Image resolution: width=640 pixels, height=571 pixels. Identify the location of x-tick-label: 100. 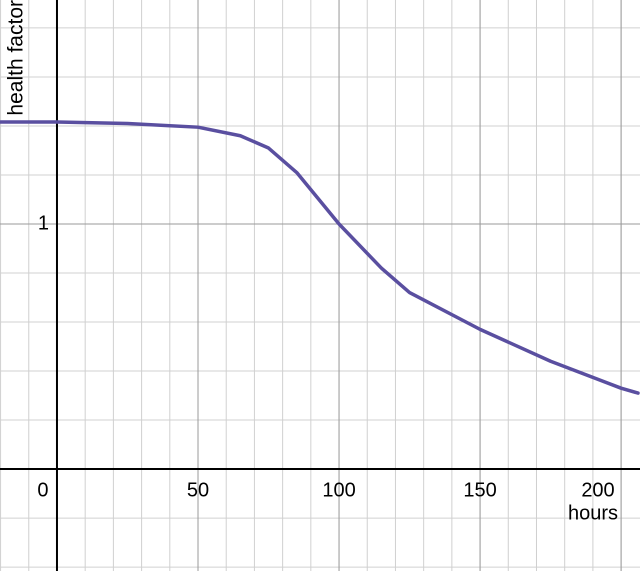
(338, 490).